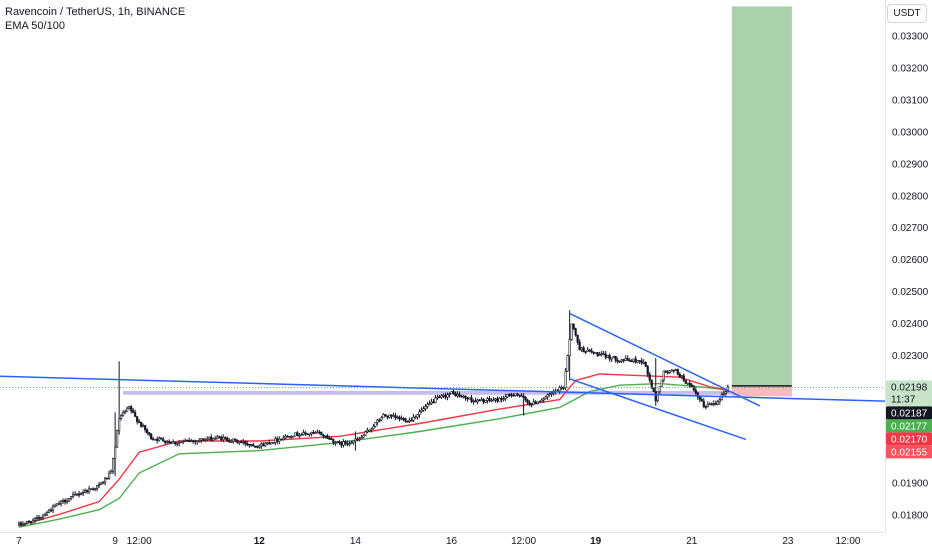 The width and height of the screenshot is (932, 550). I want to click on position-stop-box, so click(761, 391).